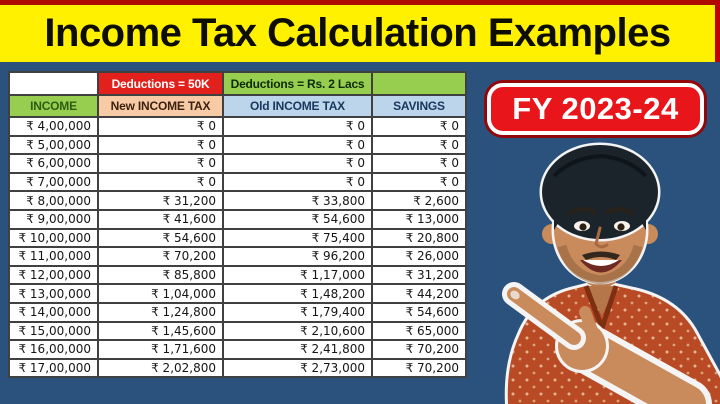 This screenshot has width=720, height=404. Describe the element at coordinates (600, 192) in the screenshot. I see `hair` at that location.